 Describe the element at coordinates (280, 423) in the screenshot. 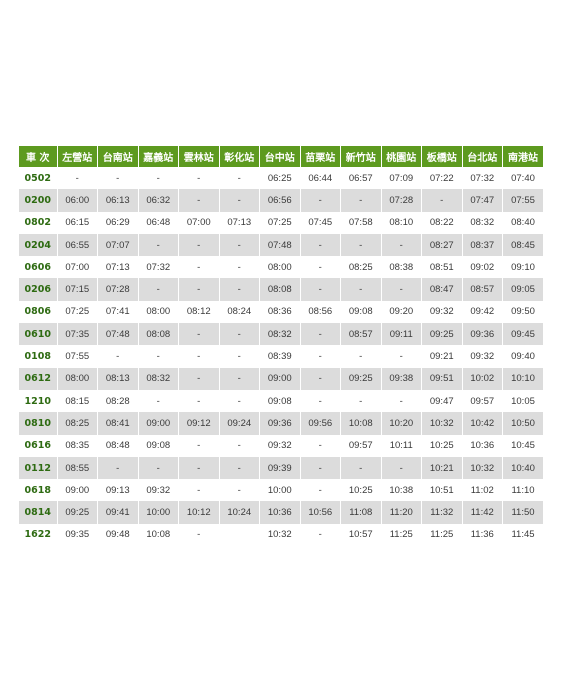

I see `departure-time-cell: 09:36` at that location.